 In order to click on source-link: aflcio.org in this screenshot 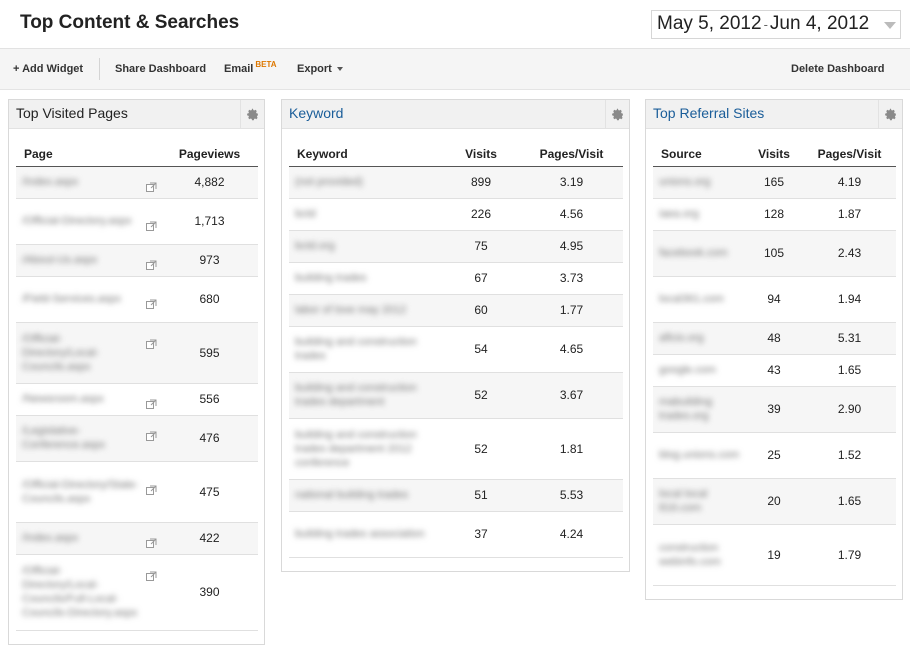, I will do `click(681, 338)`.